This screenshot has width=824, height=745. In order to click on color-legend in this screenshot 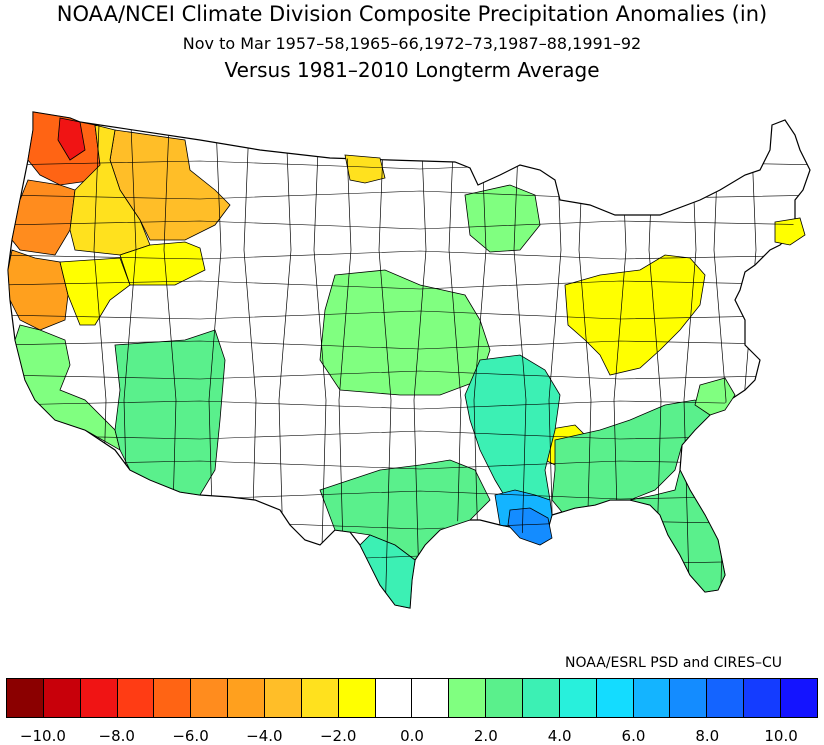, I will do `click(412, 698)`.